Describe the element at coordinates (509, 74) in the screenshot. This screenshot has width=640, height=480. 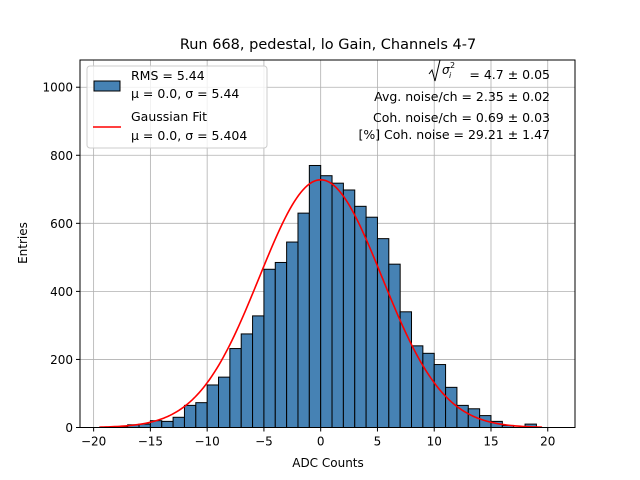
I see `sigma-annotation: = 4.7 ± 0.05` at that location.